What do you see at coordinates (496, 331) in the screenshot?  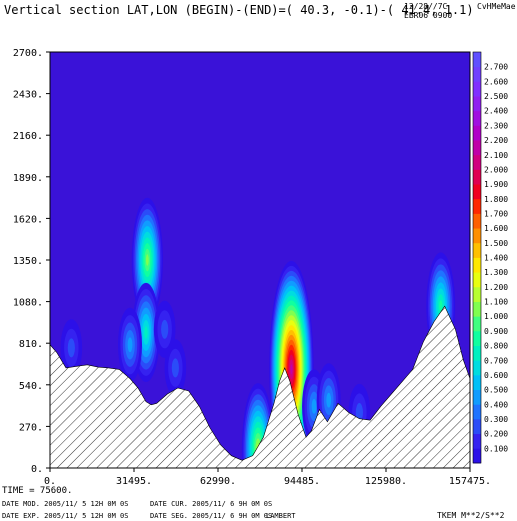 I see `colorbar-label: 0.900` at bounding box center [496, 331].